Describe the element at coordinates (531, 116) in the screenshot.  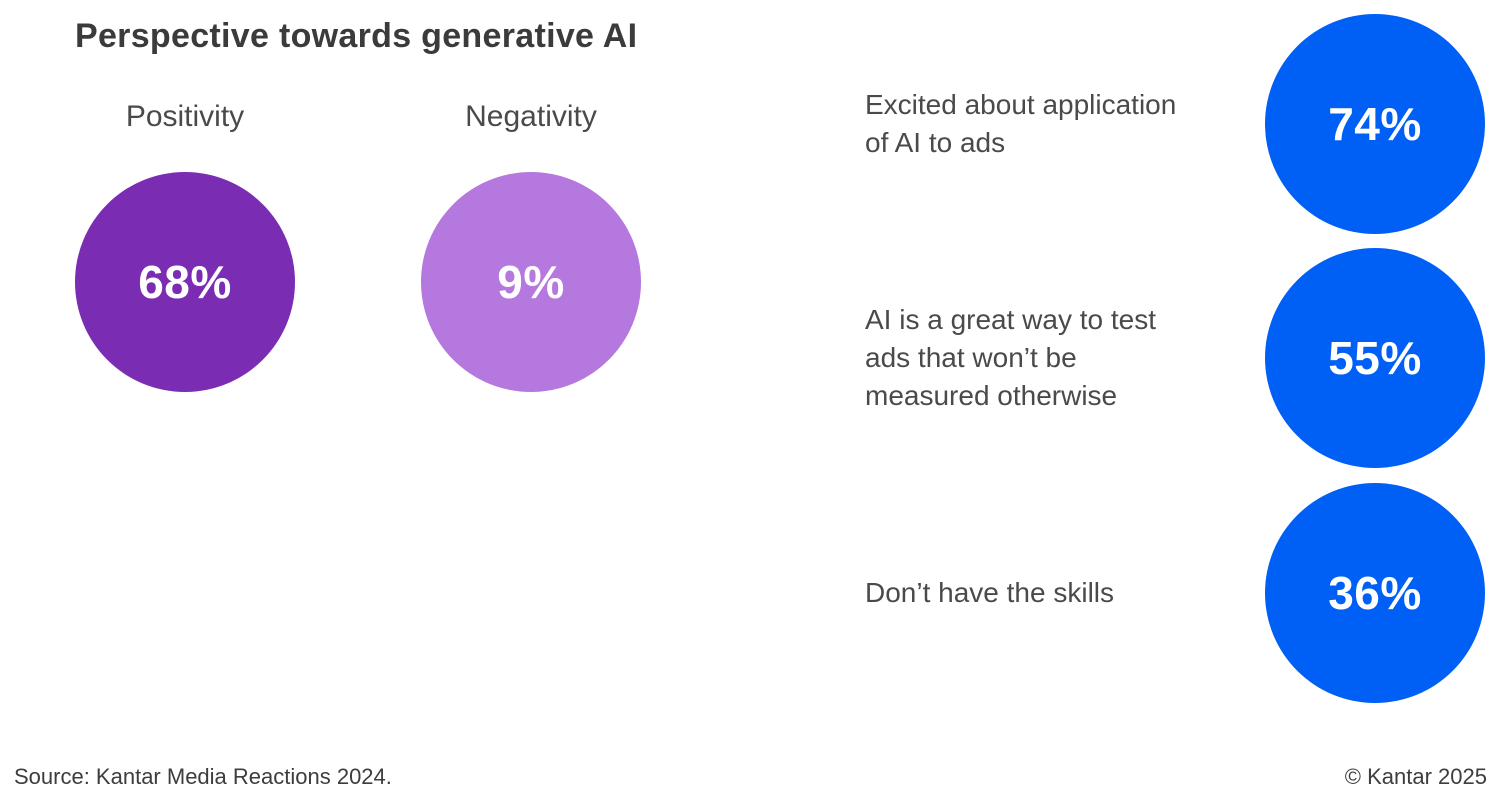
I see `negativity-label: Negativity` at that location.